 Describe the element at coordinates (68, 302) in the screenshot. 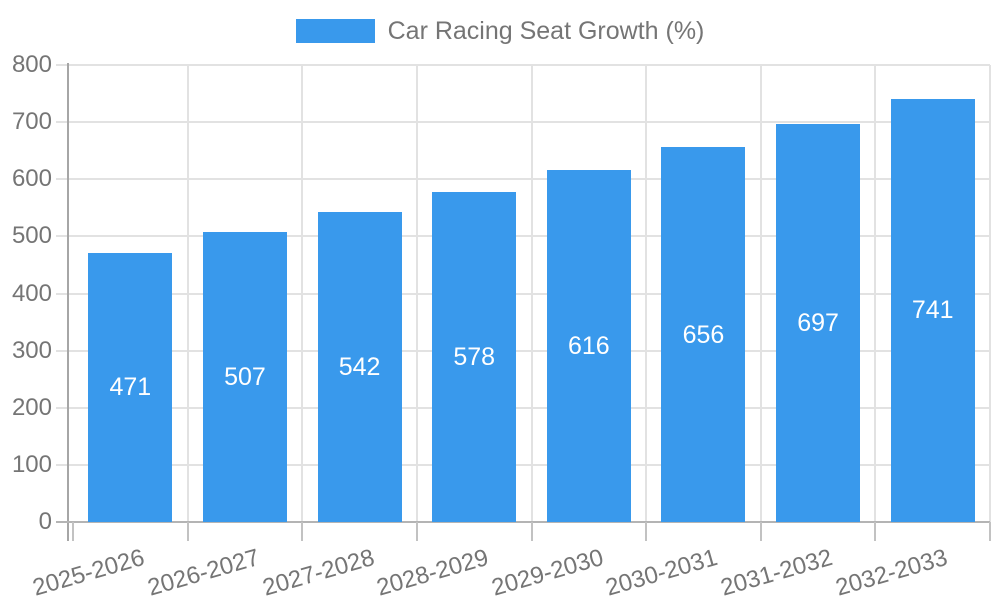

I see `y-axis-line` at that location.